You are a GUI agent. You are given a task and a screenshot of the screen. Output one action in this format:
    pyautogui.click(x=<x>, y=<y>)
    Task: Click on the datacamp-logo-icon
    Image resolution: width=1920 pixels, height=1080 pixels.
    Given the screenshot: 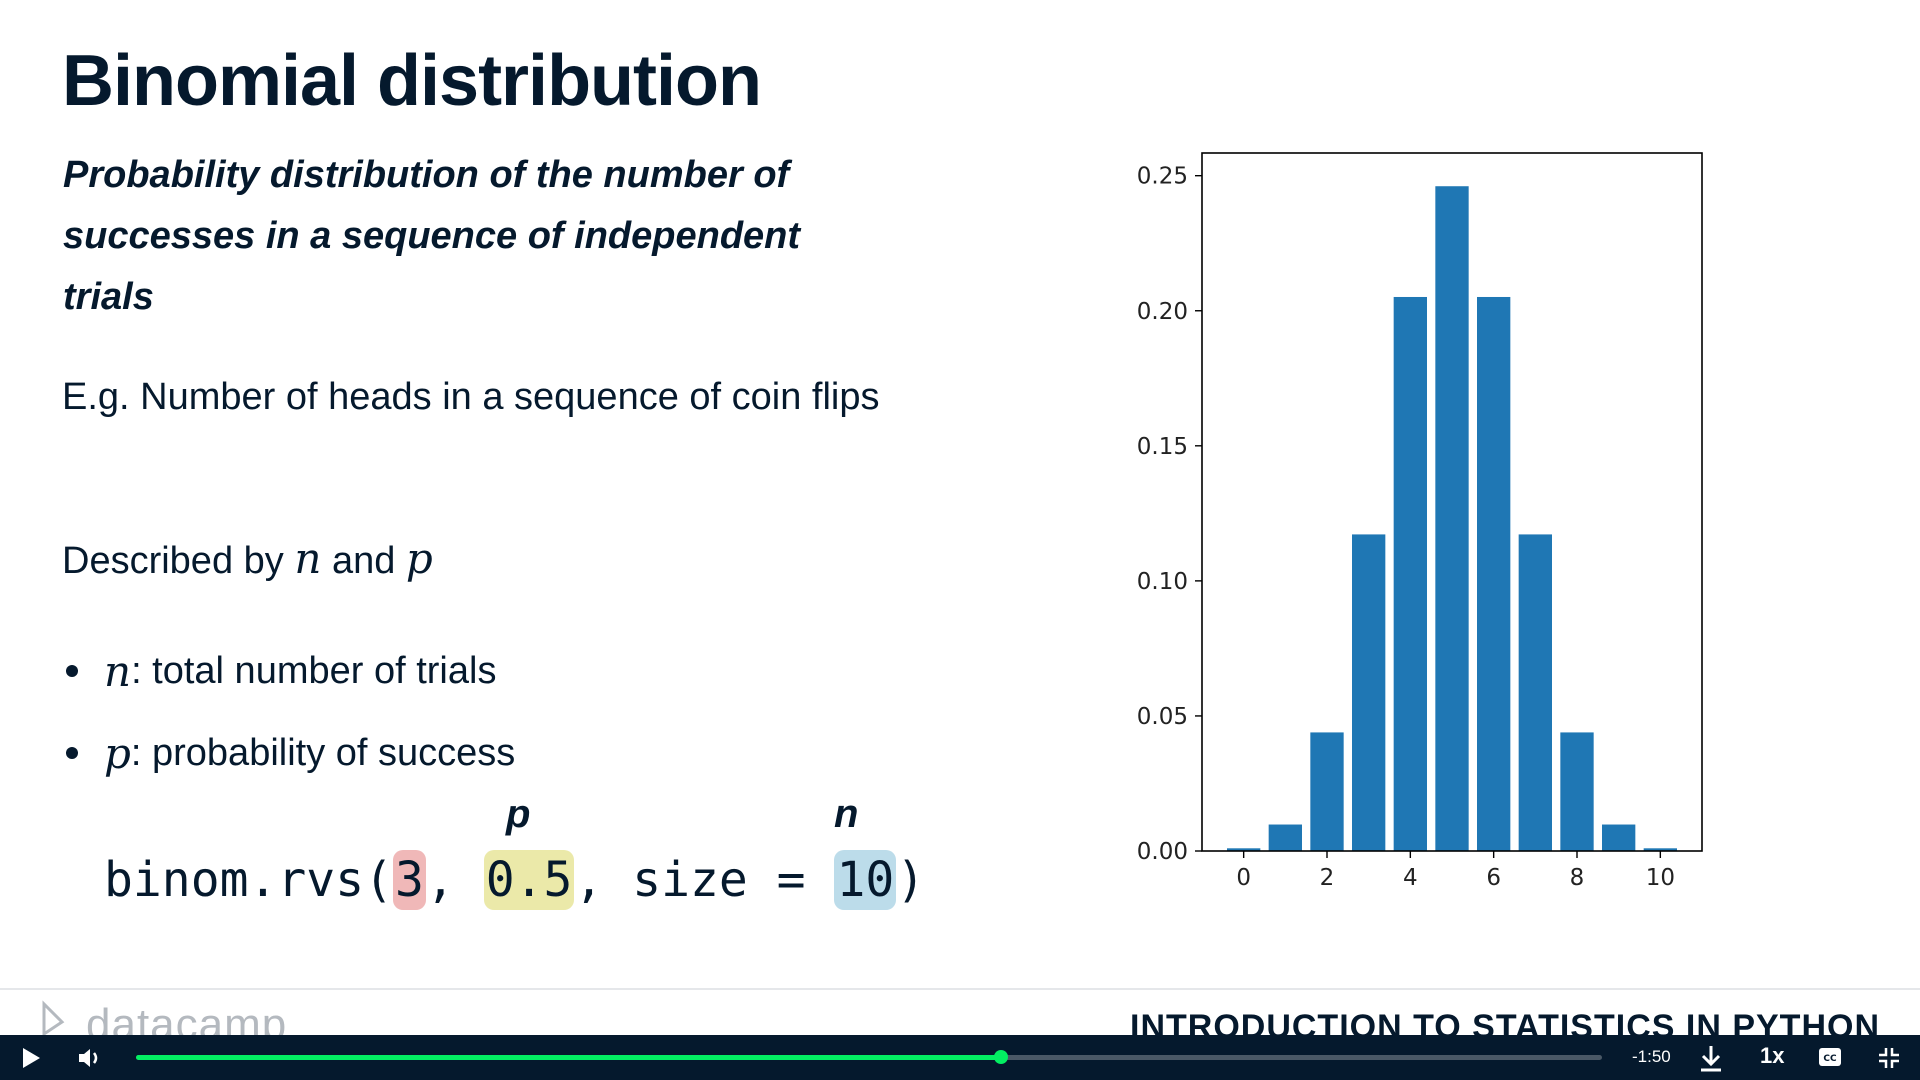 What is the action you would take?
    pyautogui.click(x=53, y=1018)
    